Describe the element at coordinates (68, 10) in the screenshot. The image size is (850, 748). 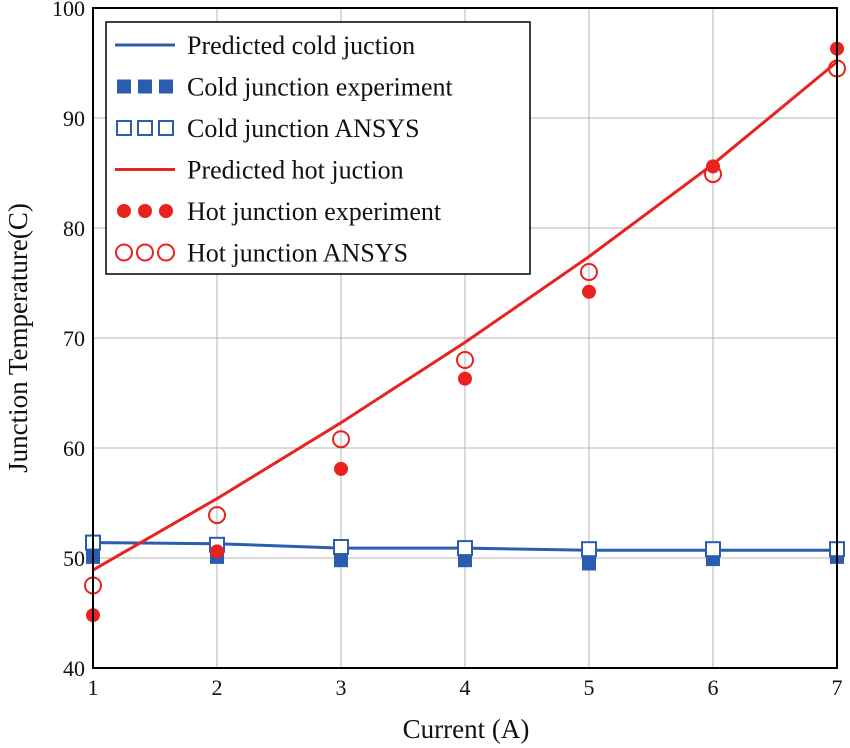
I see `y-tick-label: 100` at that location.